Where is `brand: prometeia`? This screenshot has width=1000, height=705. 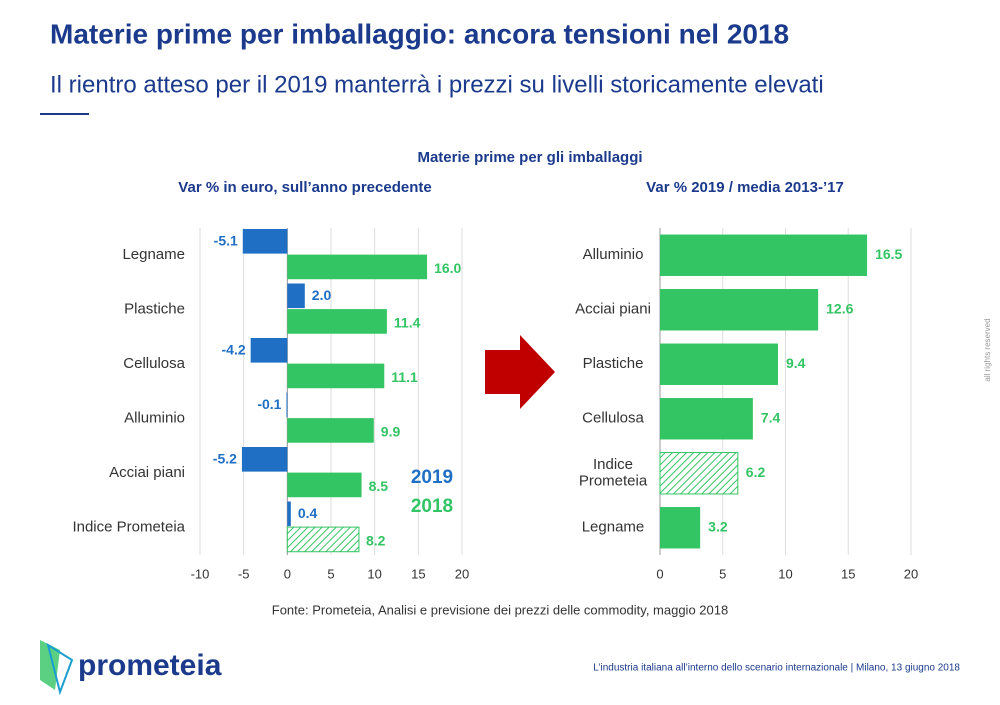 brand: prometeia is located at coordinates (150, 665).